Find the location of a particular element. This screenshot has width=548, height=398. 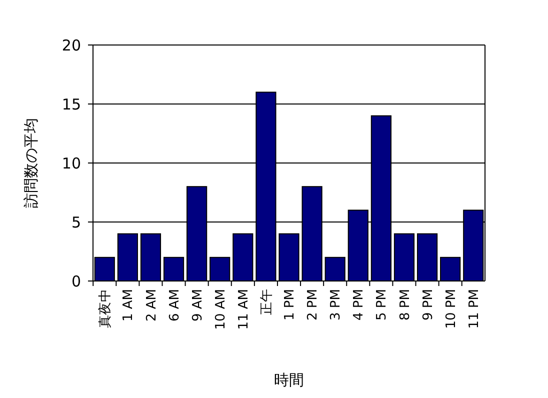

y-tick-label: 20 is located at coordinates (71, 45).